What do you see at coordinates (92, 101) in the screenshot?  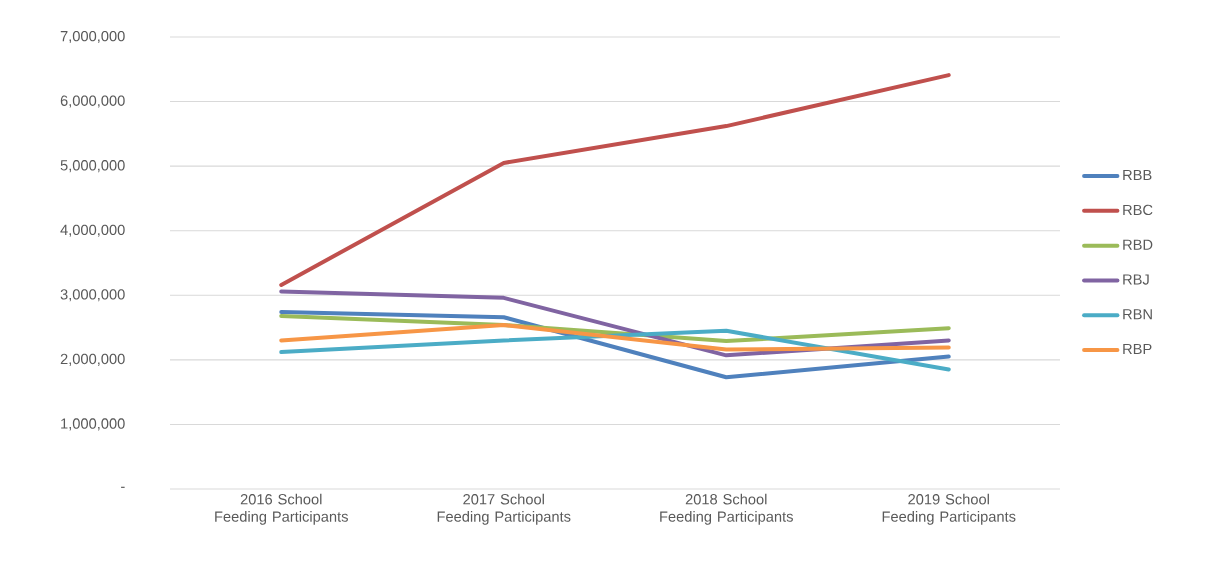 I see `y-tick-label: 6,000,000` at bounding box center [92, 101].